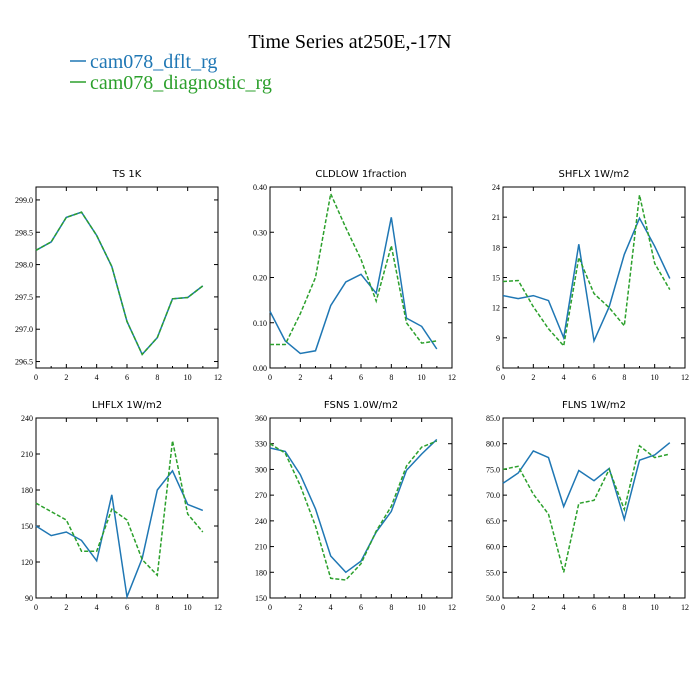  What do you see at coordinates (127, 174) in the screenshot?
I see `panel-title: TS 1K` at bounding box center [127, 174].